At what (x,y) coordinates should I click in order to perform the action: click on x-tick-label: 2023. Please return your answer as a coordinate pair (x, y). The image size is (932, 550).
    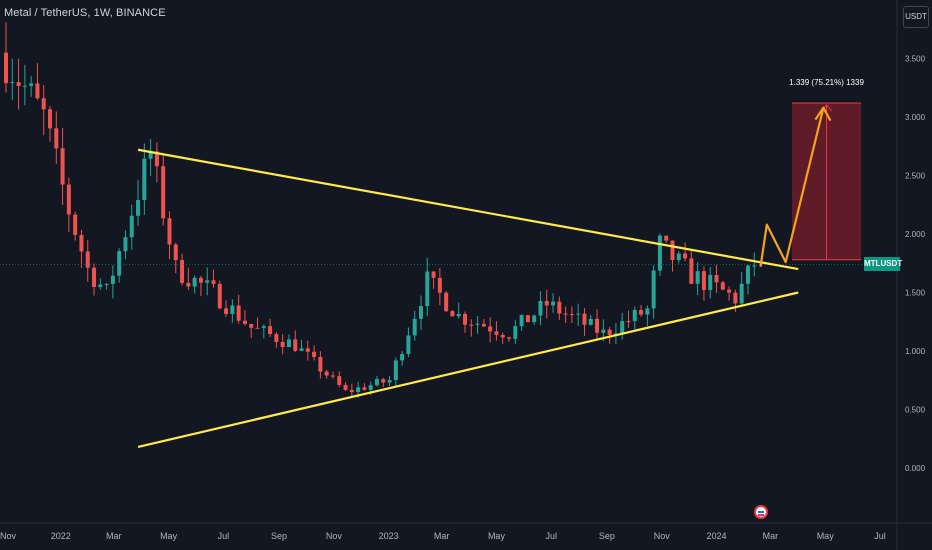
    Looking at the image, I should click on (389, 536).